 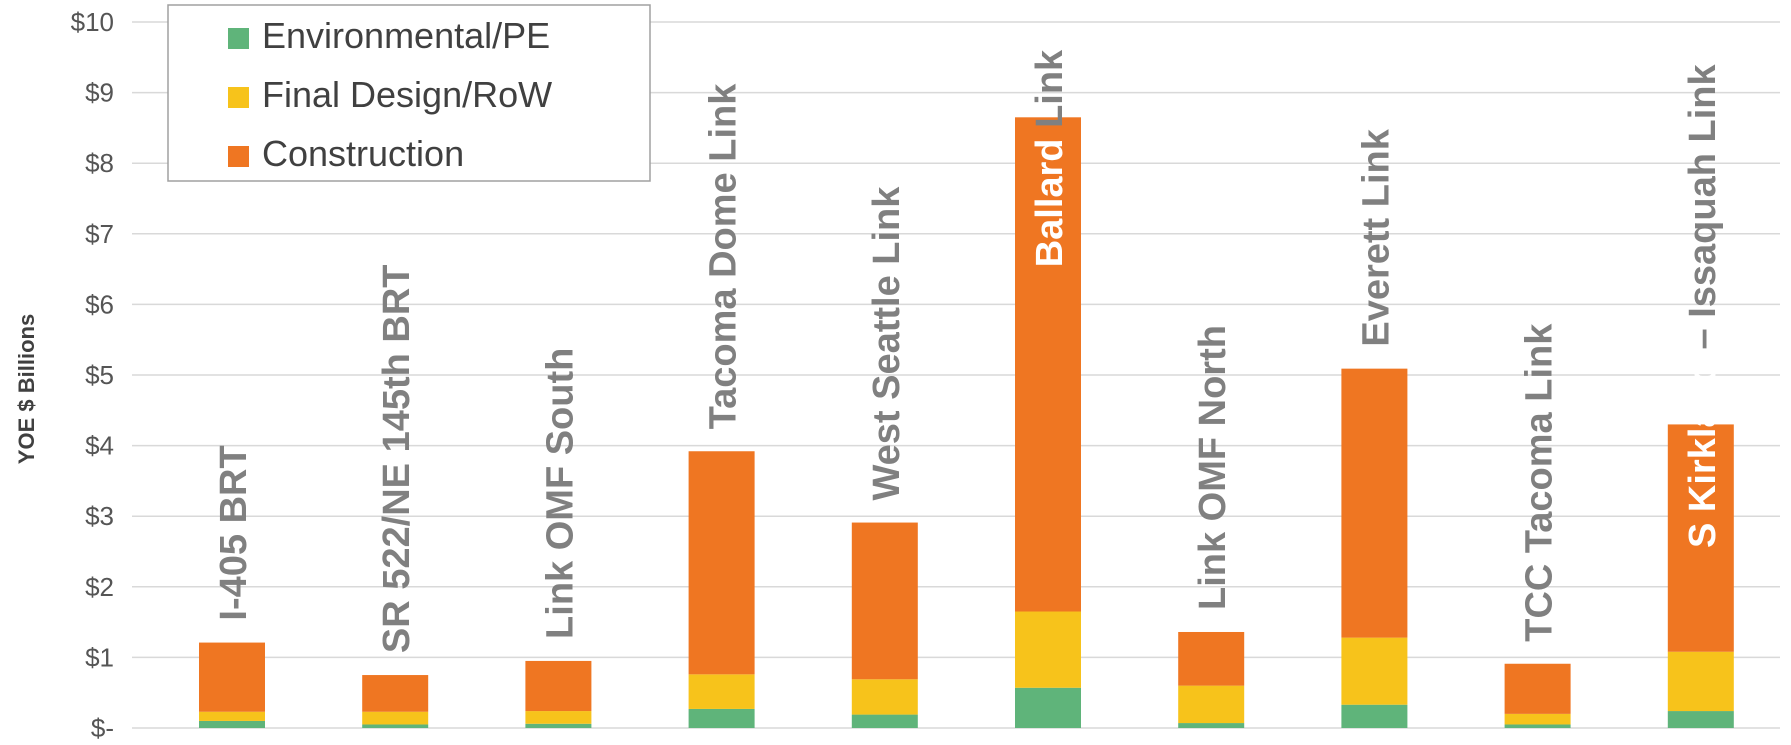 I want to click on category-label: SR 522/NE 145th BRT, so click(x=397, y=458).